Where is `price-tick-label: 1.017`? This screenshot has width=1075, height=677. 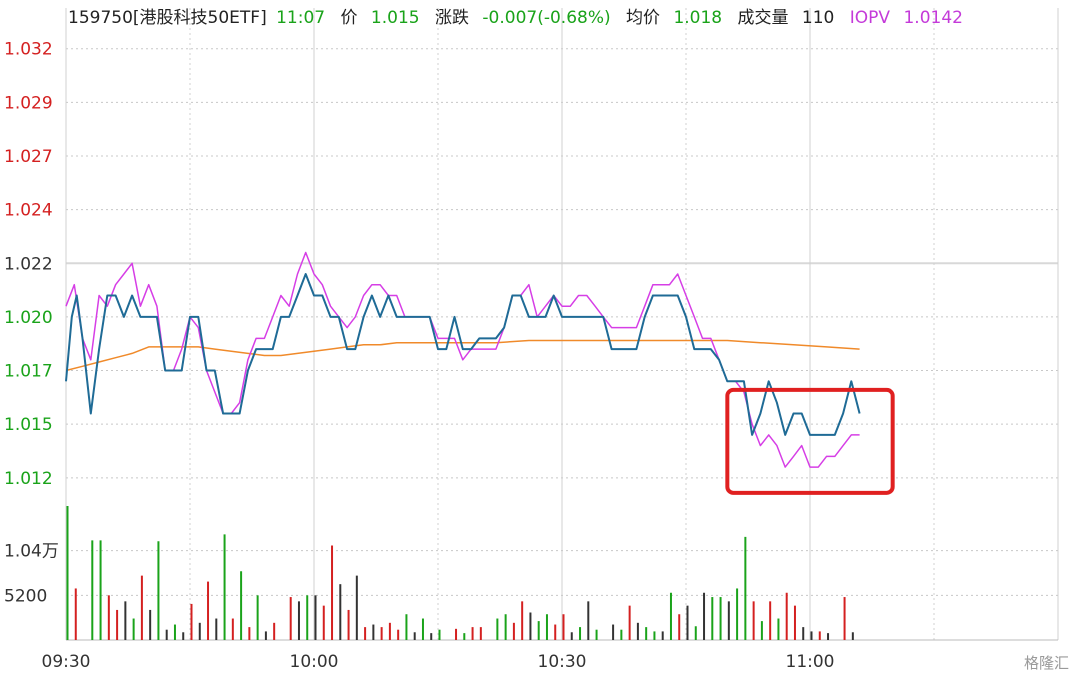 price-tick-label: 1.017 is located at coordinates (28, 372).